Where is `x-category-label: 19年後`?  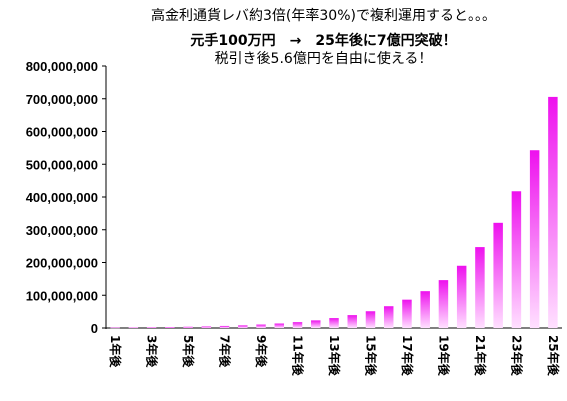 x-category-label: 19年後 is located at coordinates (443, 356).